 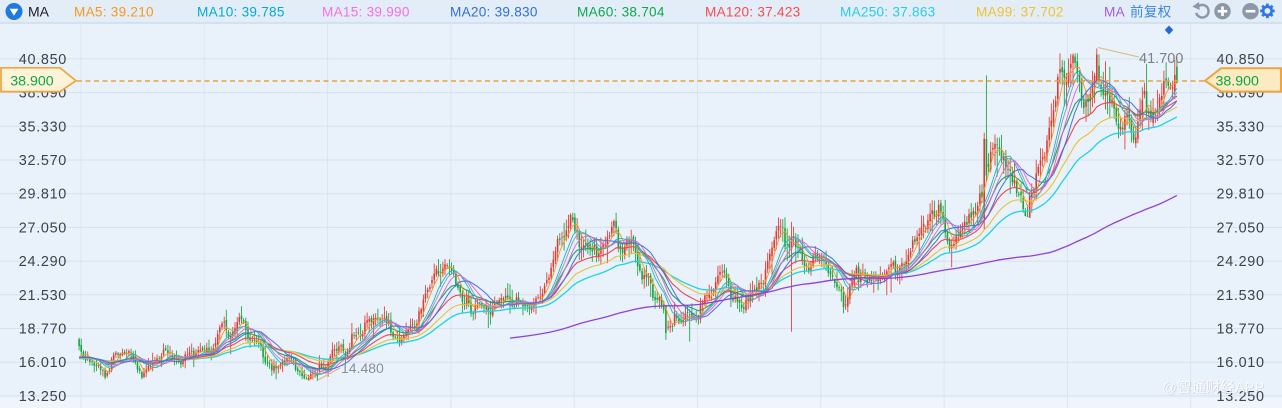 I want to click on svg-text: MA60: 38.704, so click(x=621, y=12).